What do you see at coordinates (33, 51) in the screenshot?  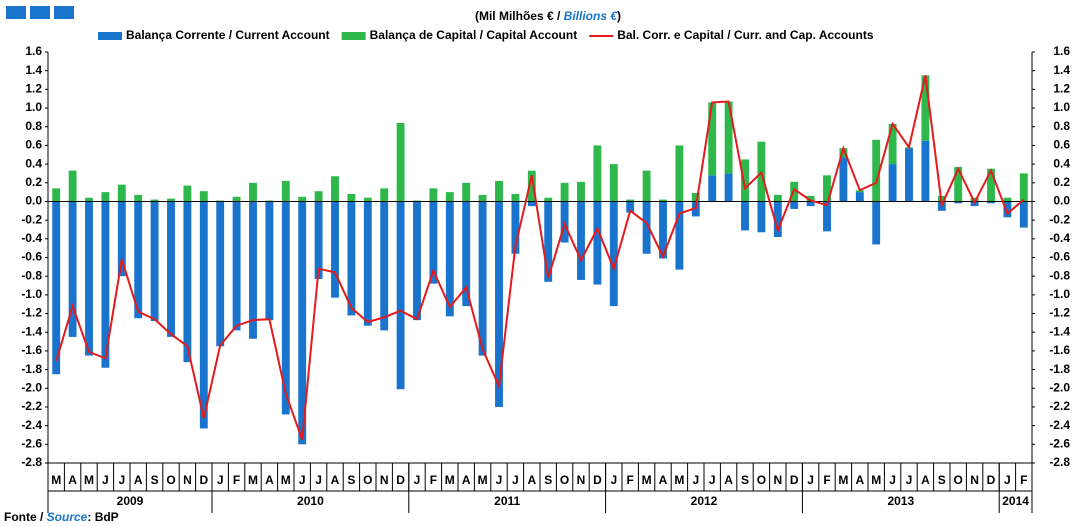 I see `y-tick-label: 1.6` at bounding box center [33, 51].